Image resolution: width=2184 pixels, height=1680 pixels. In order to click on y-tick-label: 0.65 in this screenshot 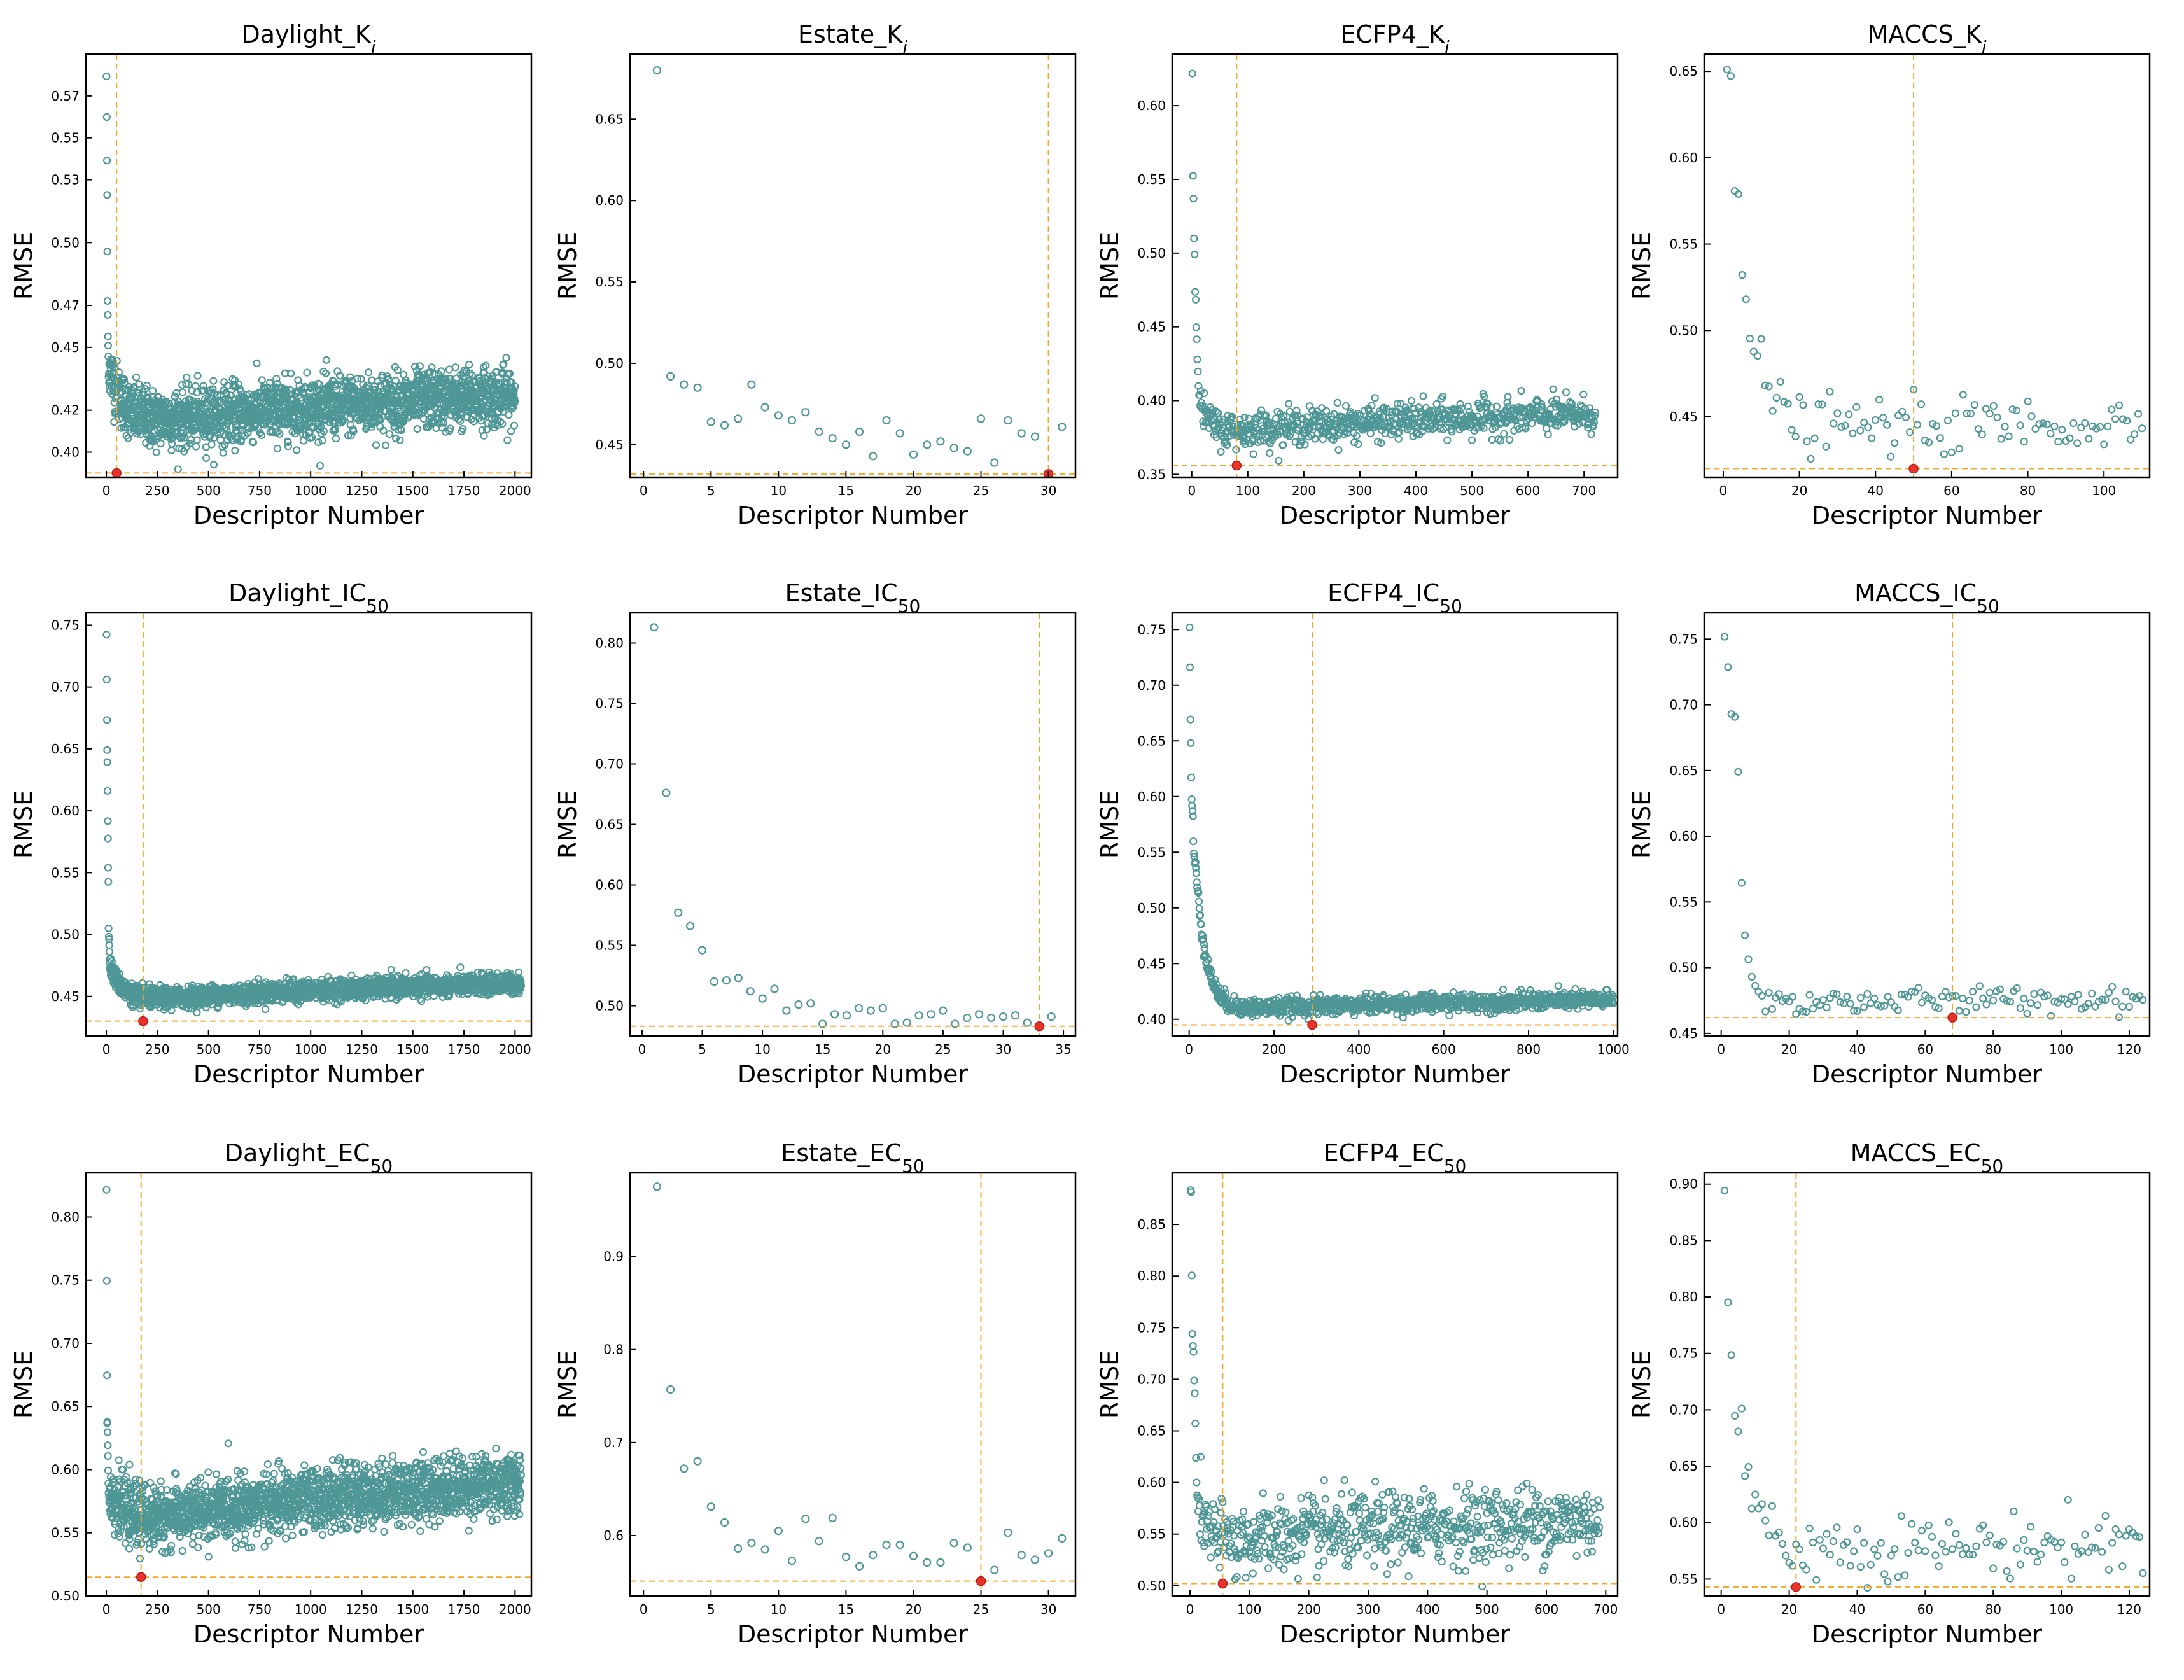, I will do `click(1683, 71)`.